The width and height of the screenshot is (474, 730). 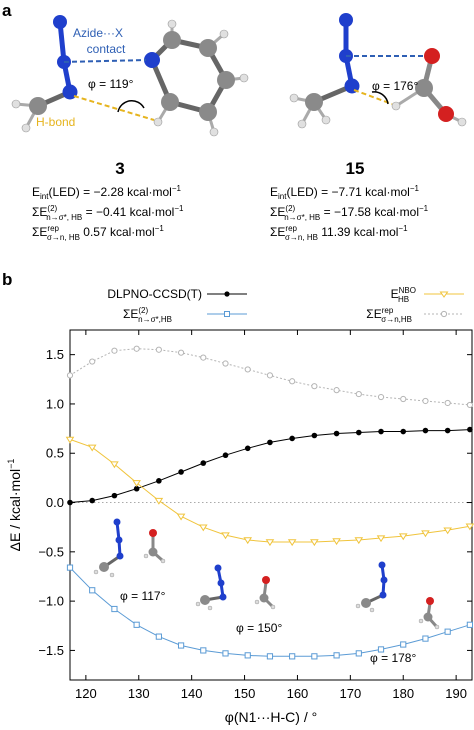 What do you see at coordinates (55, 453) in the screenshot?
I see `y-tick-label: 0.5` at bounding box center [55, 453].